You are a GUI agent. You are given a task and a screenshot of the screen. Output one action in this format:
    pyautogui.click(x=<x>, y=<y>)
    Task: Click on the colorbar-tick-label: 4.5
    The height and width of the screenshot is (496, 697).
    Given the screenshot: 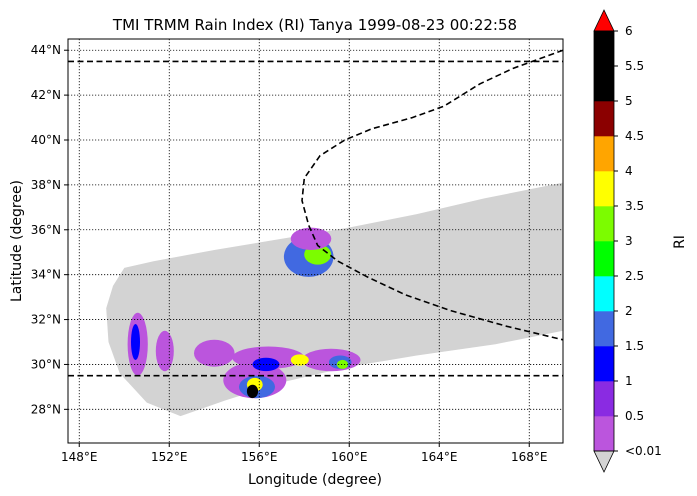 What is the action you would take?
    pyautogui.click(x=634, y=136)
    